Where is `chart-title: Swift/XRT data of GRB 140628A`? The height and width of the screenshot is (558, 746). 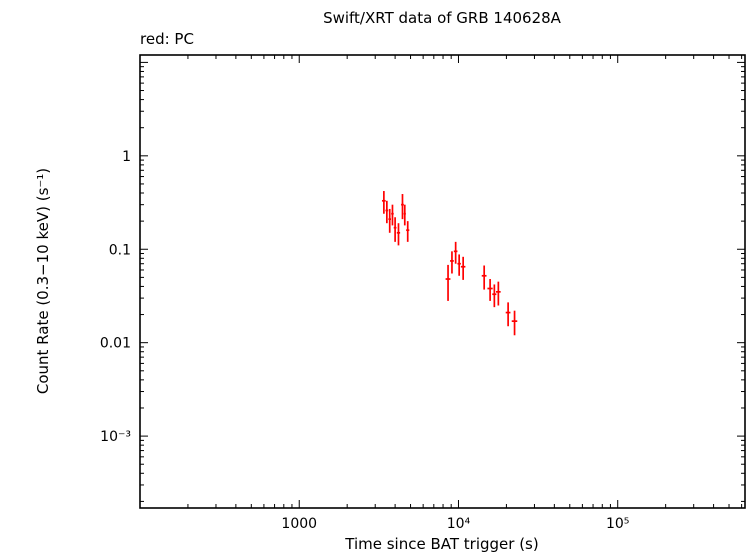 chart-title: Swift/XRT data of GRB 140628A is located at coordinates (442, 18).